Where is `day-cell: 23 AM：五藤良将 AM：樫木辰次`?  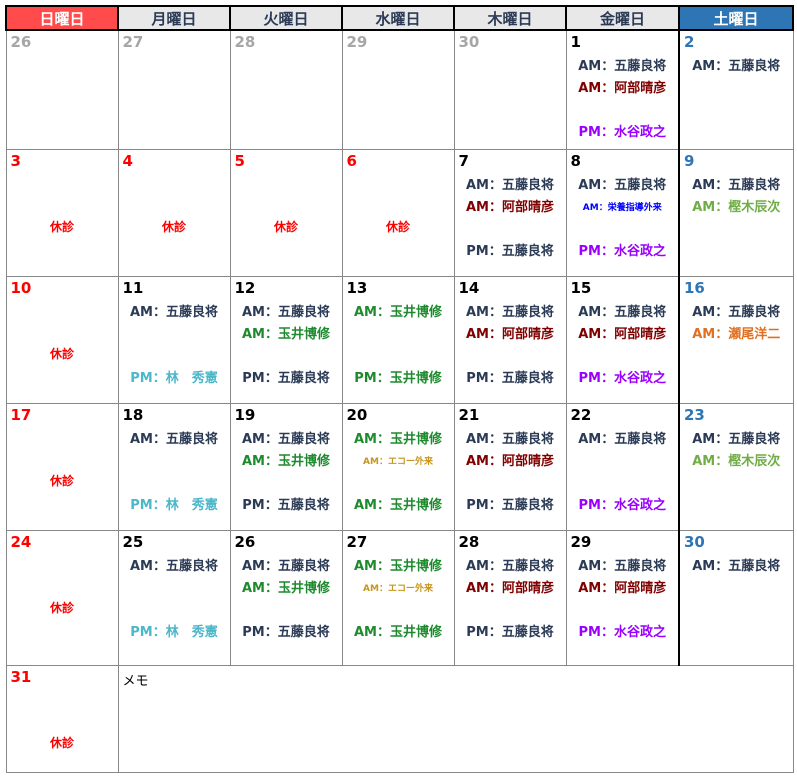
day-cell: 23 AM：五藤良将 AM：樫木辰次 is located at coordinates (736, 466).